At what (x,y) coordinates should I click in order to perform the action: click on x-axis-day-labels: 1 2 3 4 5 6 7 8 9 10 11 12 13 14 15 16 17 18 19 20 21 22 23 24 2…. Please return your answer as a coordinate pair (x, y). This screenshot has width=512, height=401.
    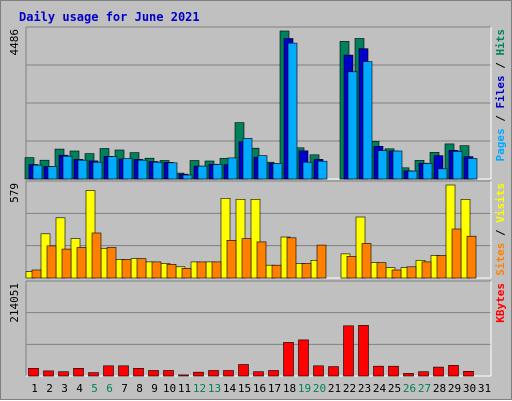
    Looking at the image, I should click on (261, 388).